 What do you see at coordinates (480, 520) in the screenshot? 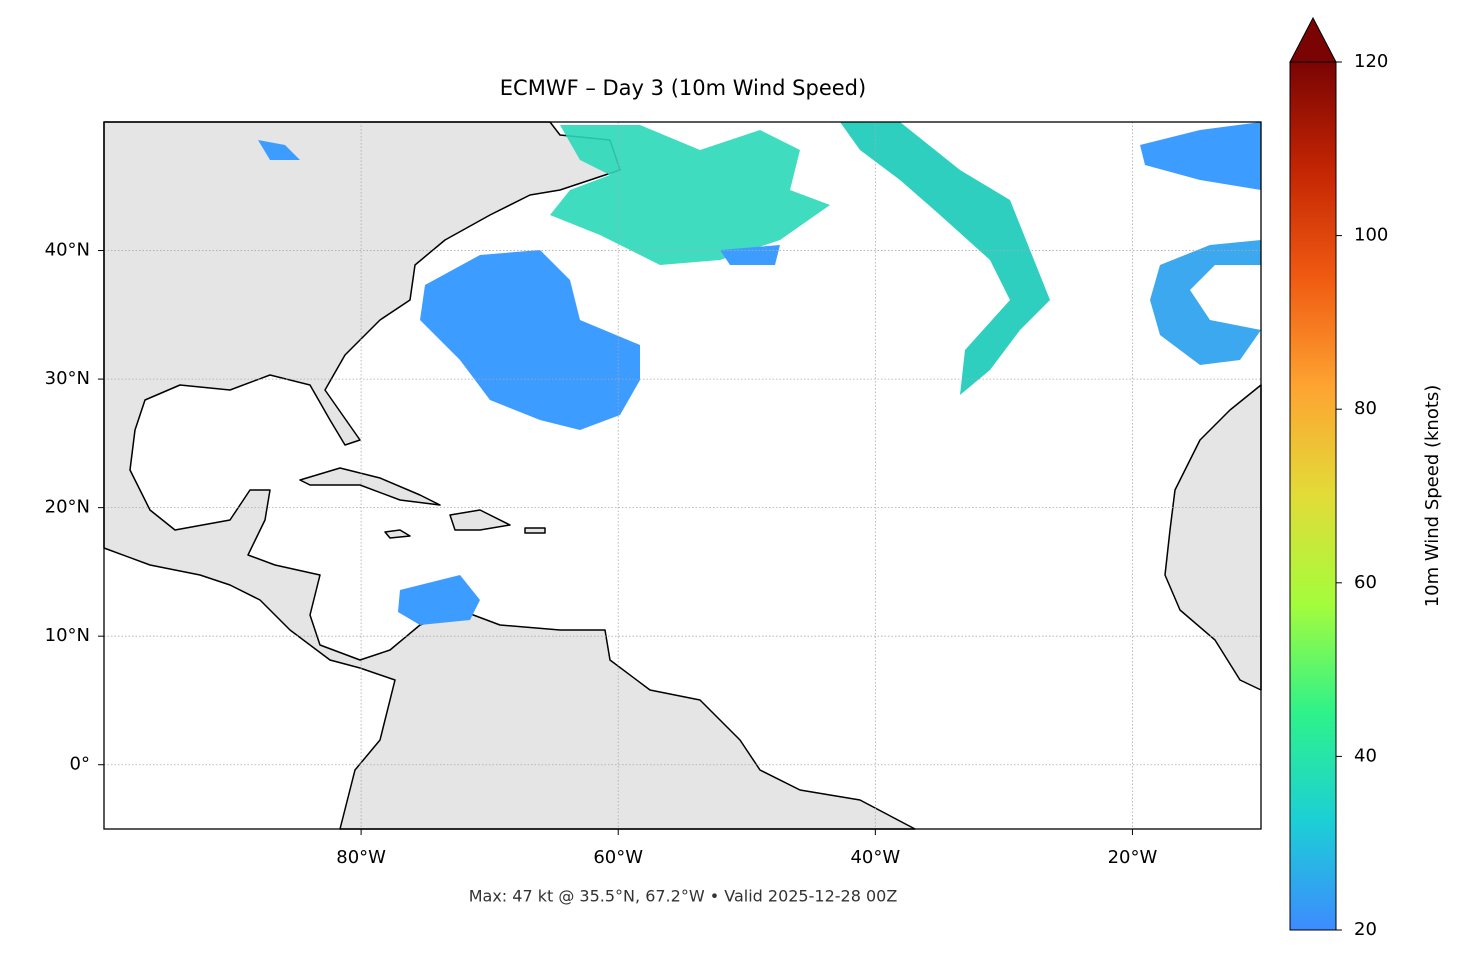
I see `land-hispaniola` at bounding box center [480, 520].